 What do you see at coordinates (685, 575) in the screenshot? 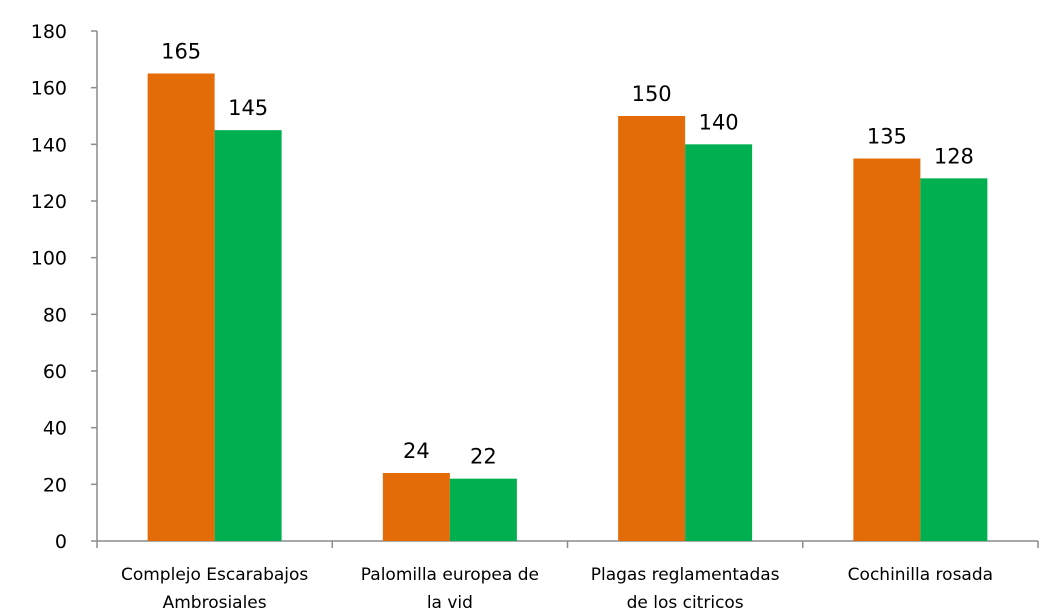
I see `x-category-label: Plagas reglamentadas` at bounding box center [685, 575].